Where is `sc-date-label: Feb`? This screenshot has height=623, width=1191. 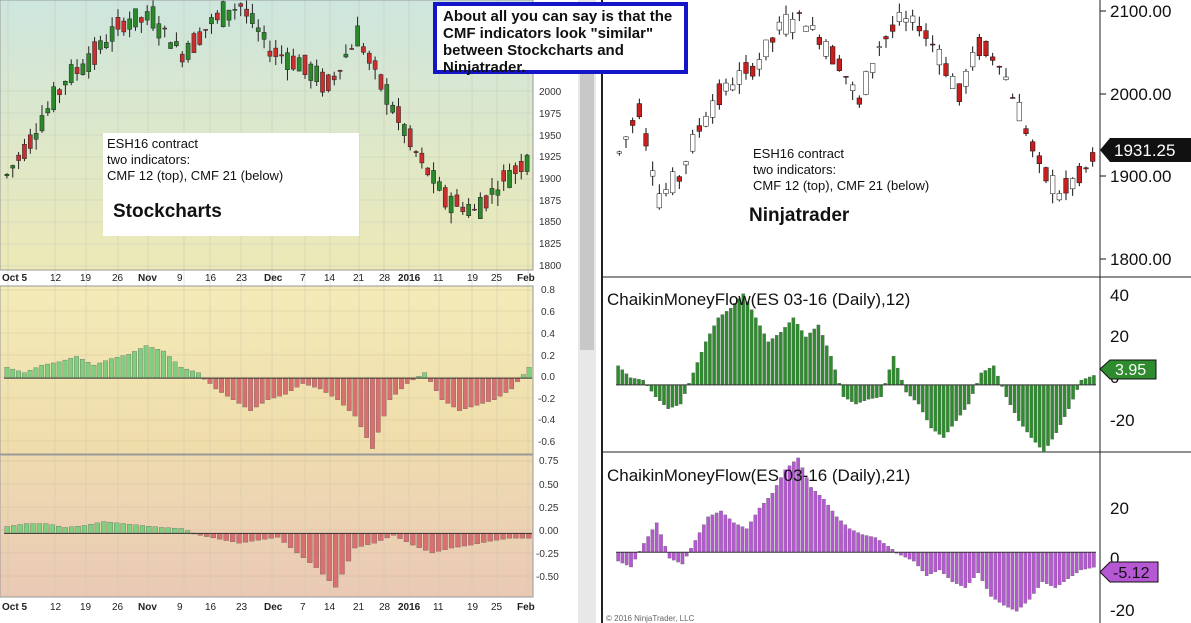
sc-date-label: Feb is located at coordinates (526, 607).